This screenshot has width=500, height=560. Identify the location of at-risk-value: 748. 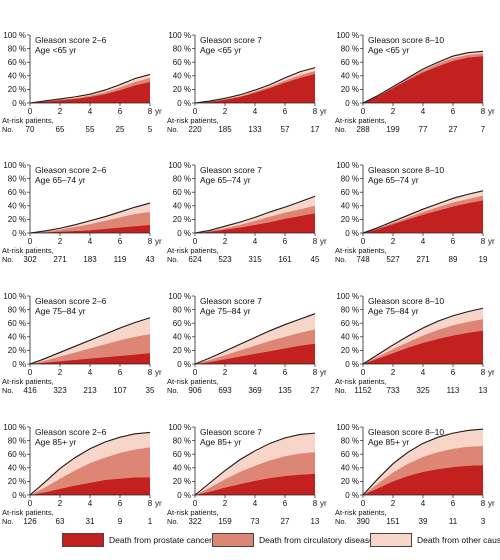
(363, 259).